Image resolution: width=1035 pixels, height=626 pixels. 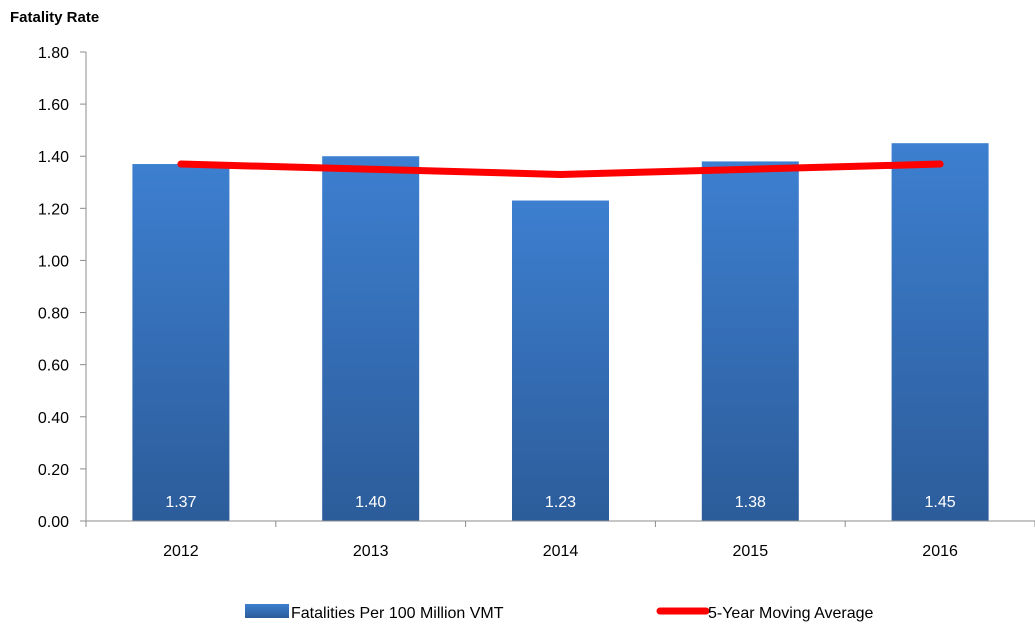 I want to click on bar-data-labels: 1.37 1.40 1.23 1.38 1.45, so click(x=560, y=502).